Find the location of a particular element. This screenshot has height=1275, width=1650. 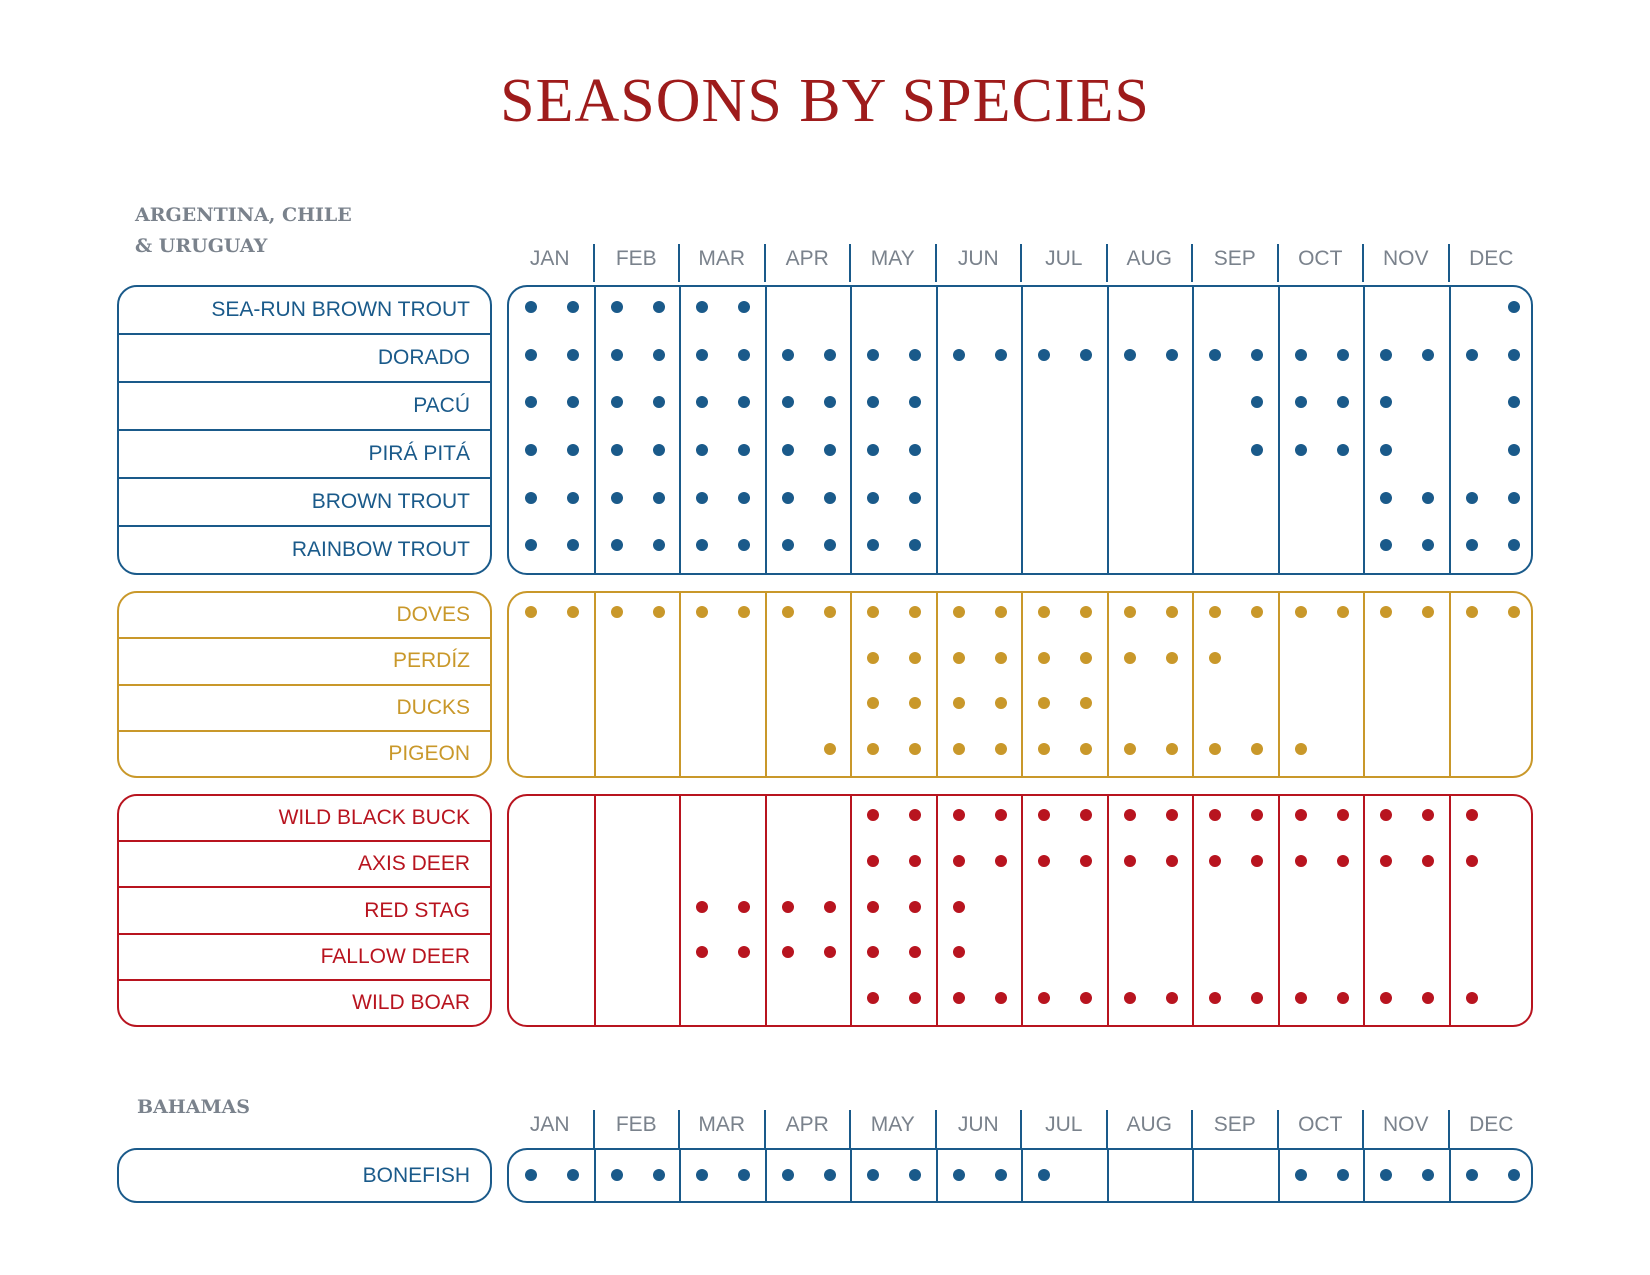

month-header-feb: FEB is located at coordinates (635, 1129).